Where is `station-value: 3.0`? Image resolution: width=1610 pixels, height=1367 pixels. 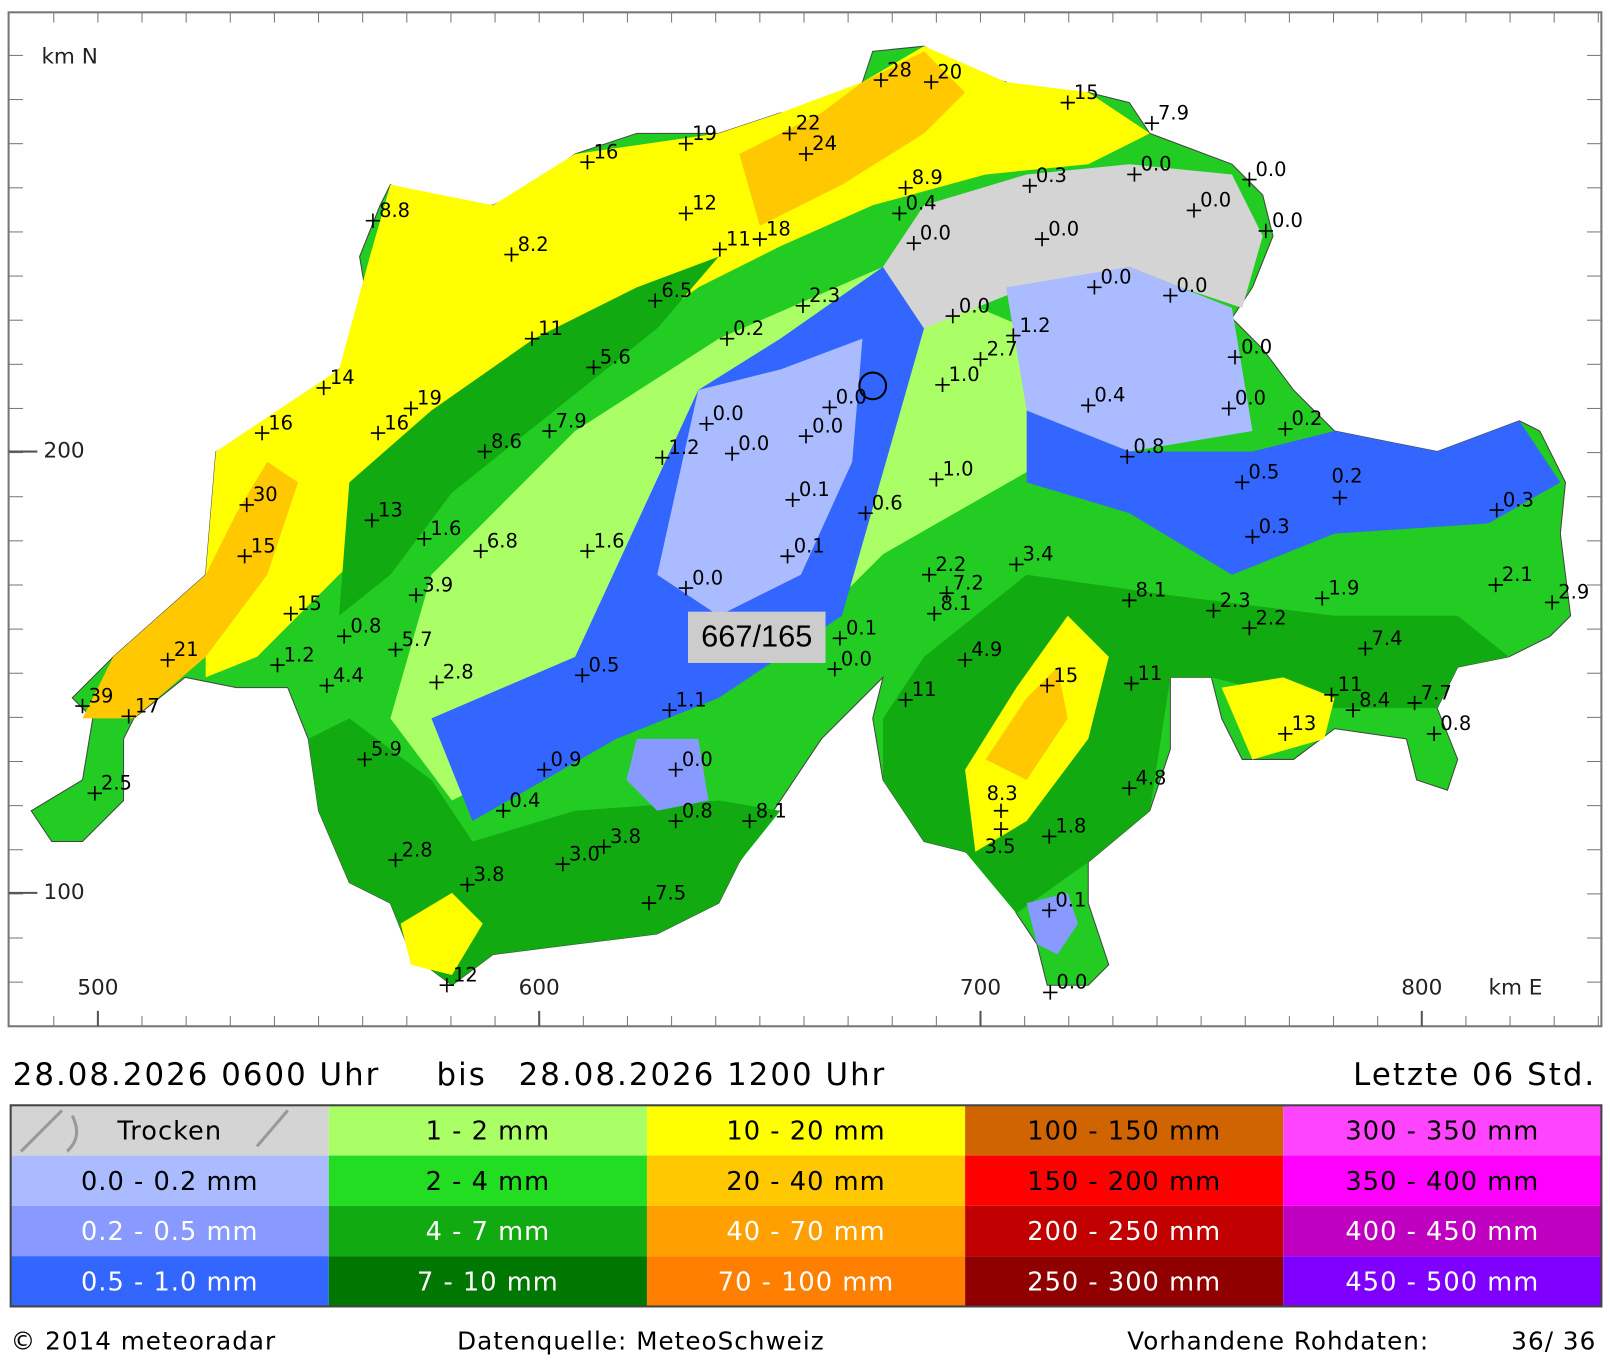 station-value: 3.0 is located at coordinates (584, 853).